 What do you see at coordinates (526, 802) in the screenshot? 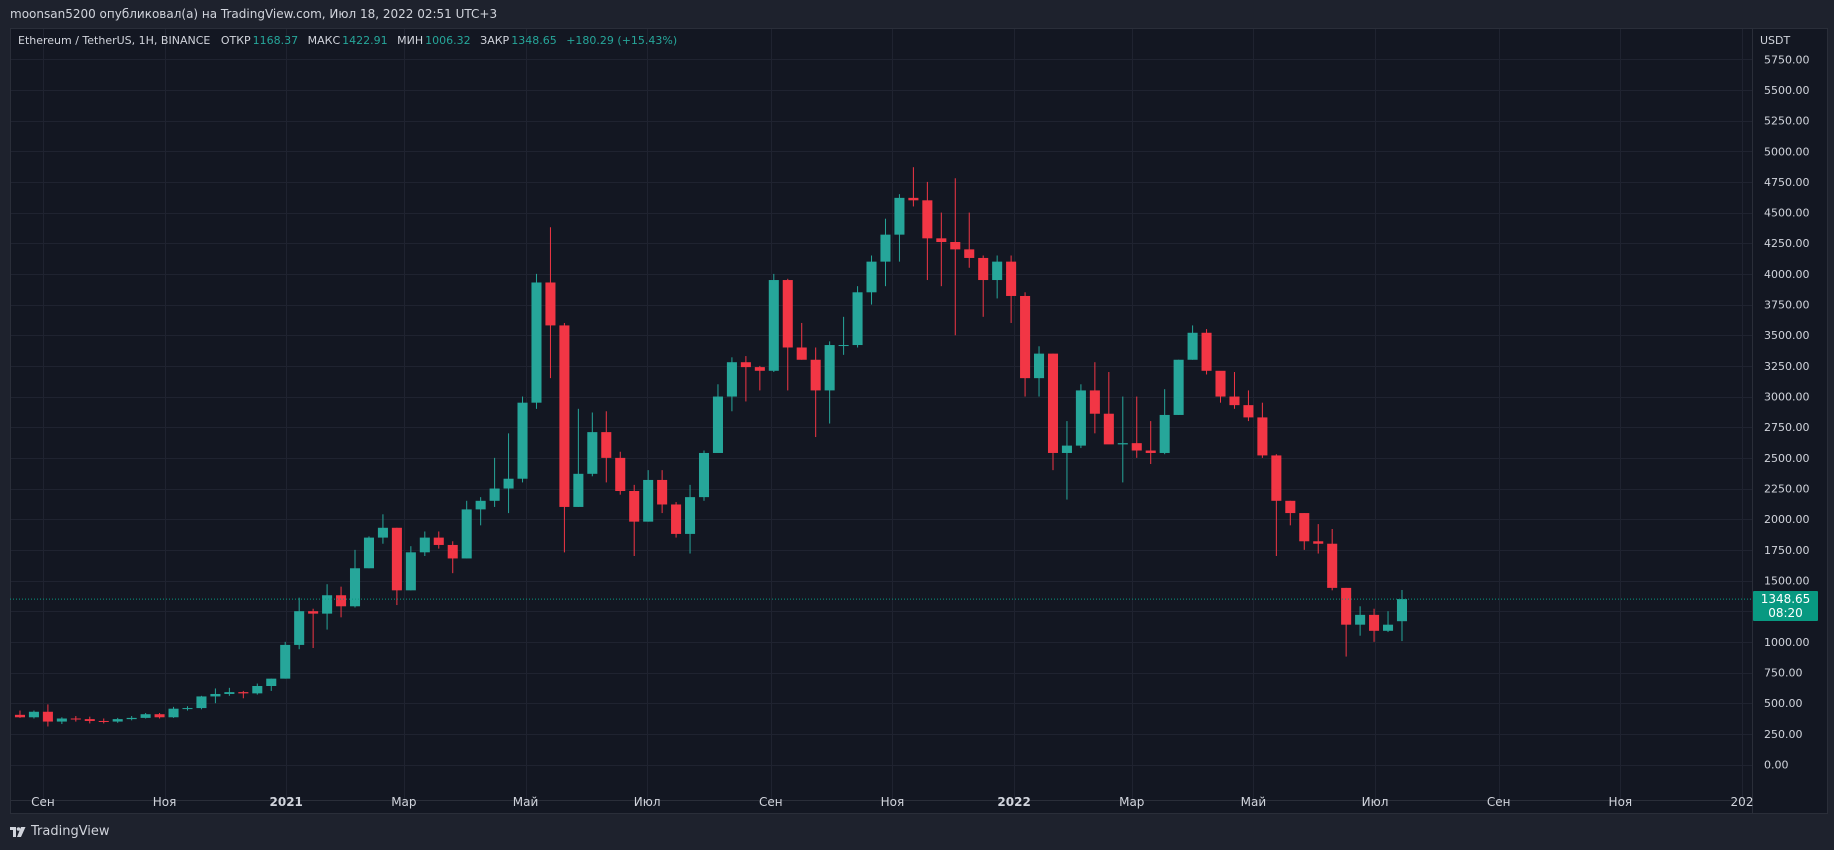
I see `time-tick-label: Май` at bounding box center [526, 802].